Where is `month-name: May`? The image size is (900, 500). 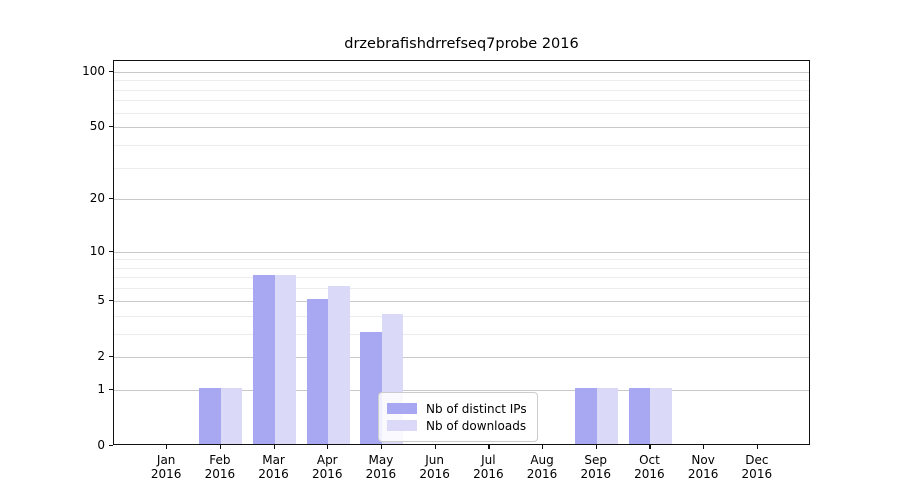 month-name: May is located at coordinates (381, 460).